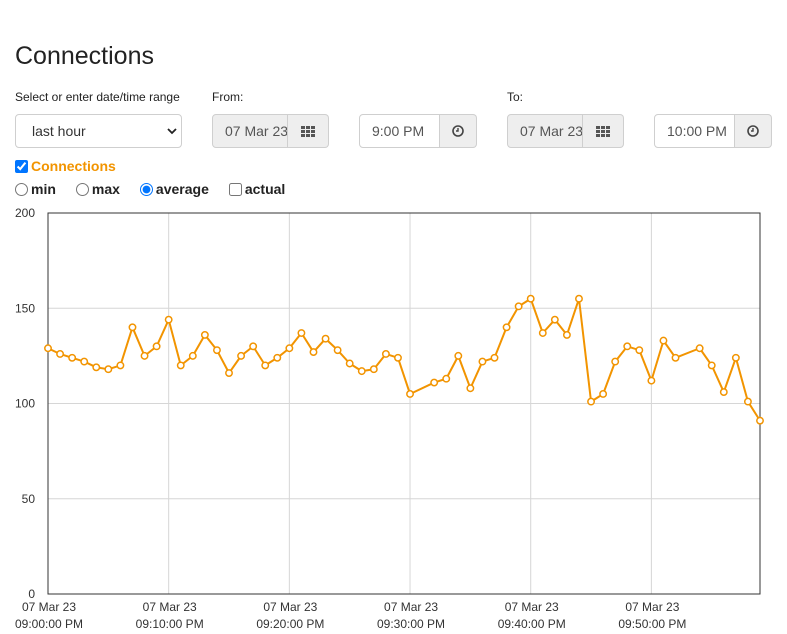 Image resolution: width=787 pixels, height=634 pixels. What do you see at coordinates (545, 131) in the screenshot?
I see `to-date-input: 07 Mar 23` at bounding box center [545, 131].